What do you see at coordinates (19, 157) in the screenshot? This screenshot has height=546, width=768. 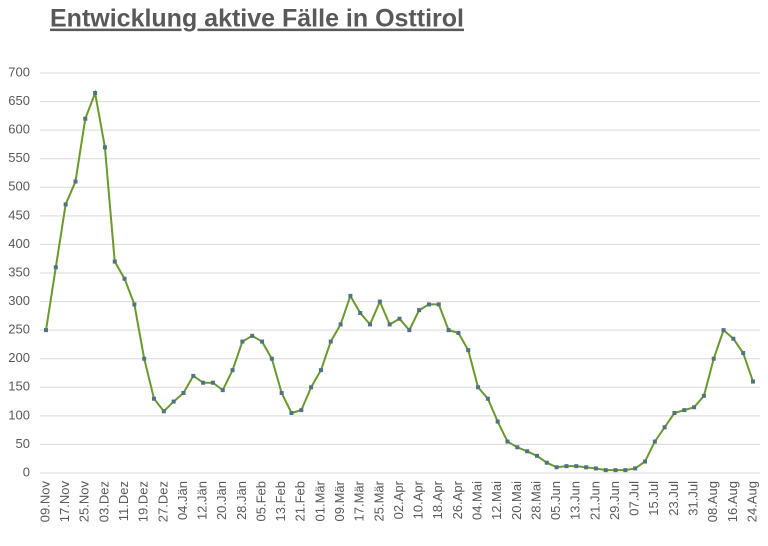 I see `y-tick-label: 550` at bounding box center [19, 157].